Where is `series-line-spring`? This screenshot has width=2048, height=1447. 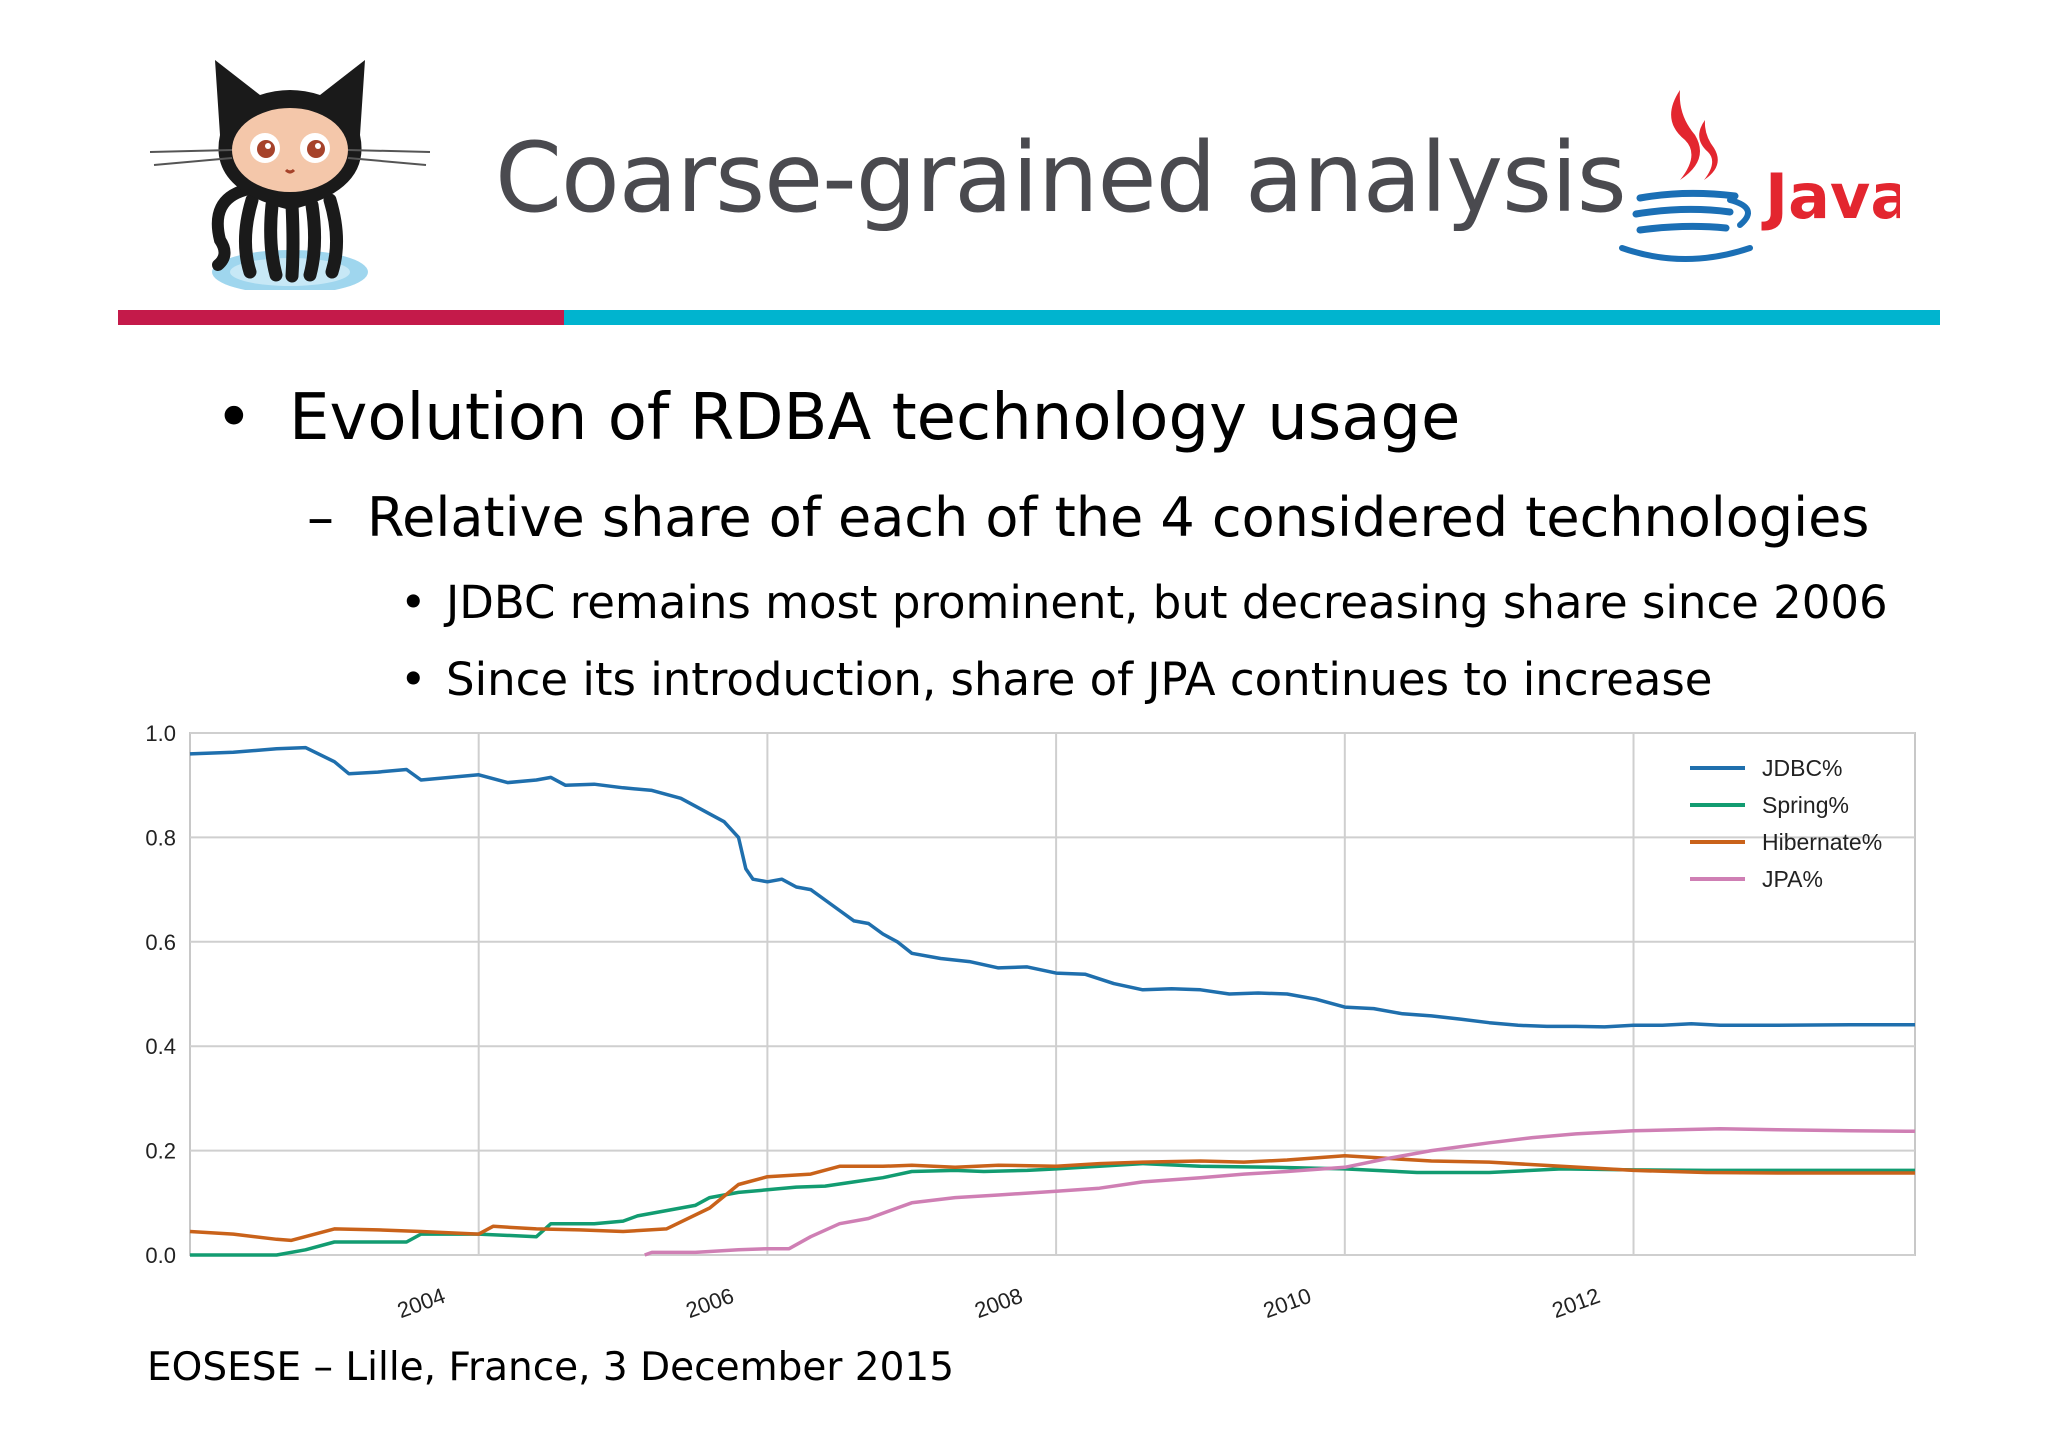
series-line-spring is located at coordinates (1052, 1209).